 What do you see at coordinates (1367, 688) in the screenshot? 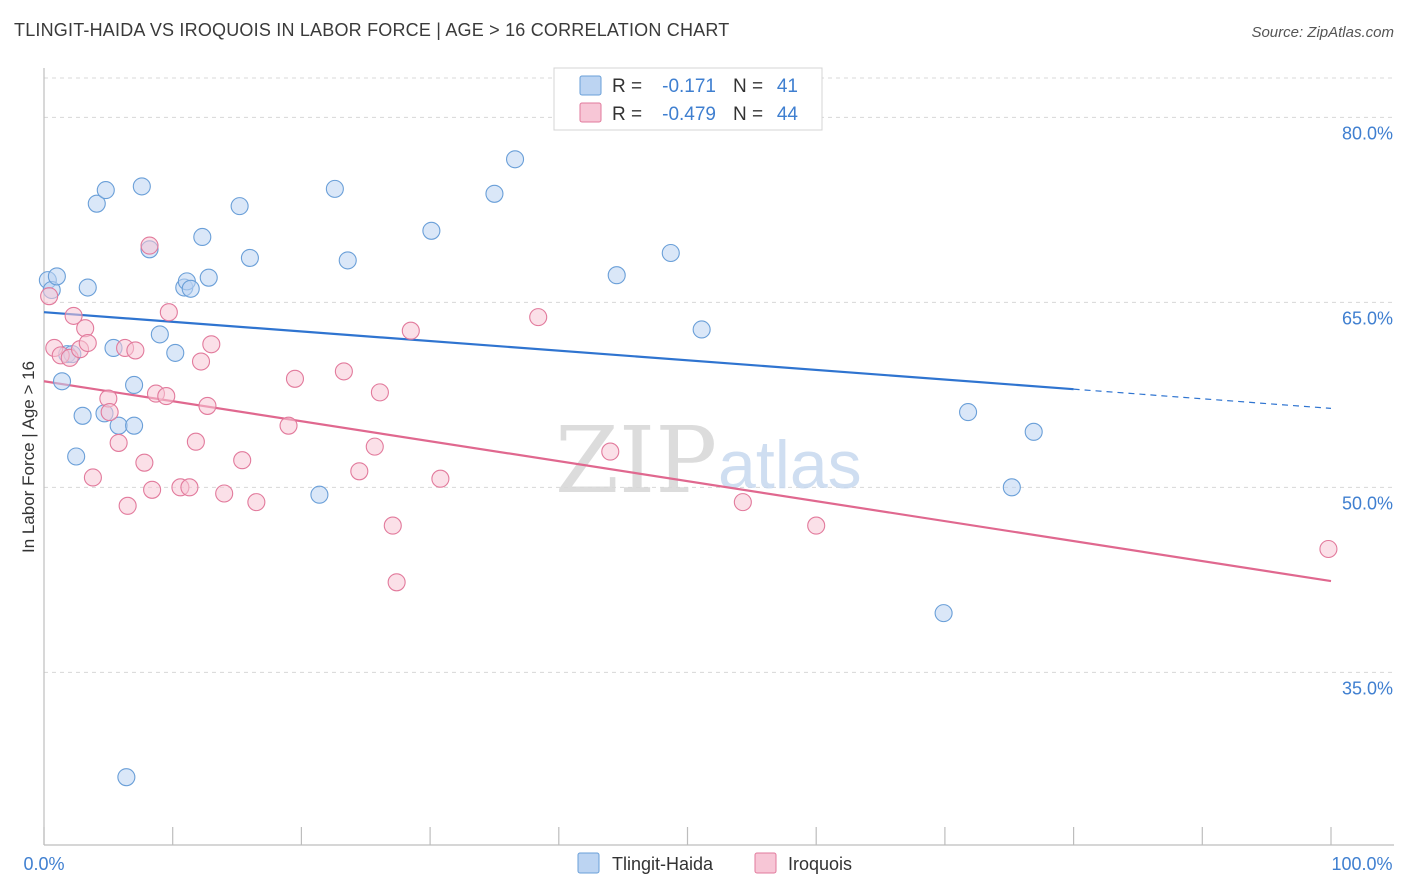
I see `y-tick-label-35: 35.0%` at bounding box center [1367, 688].